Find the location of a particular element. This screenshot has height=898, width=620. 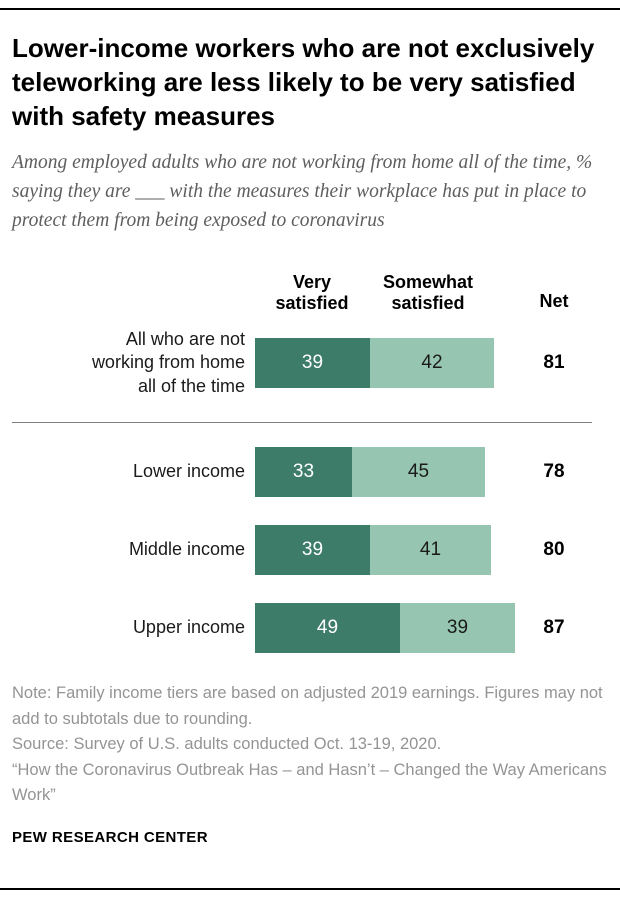

category-label: Middle income is located at coordinates (186, 549).